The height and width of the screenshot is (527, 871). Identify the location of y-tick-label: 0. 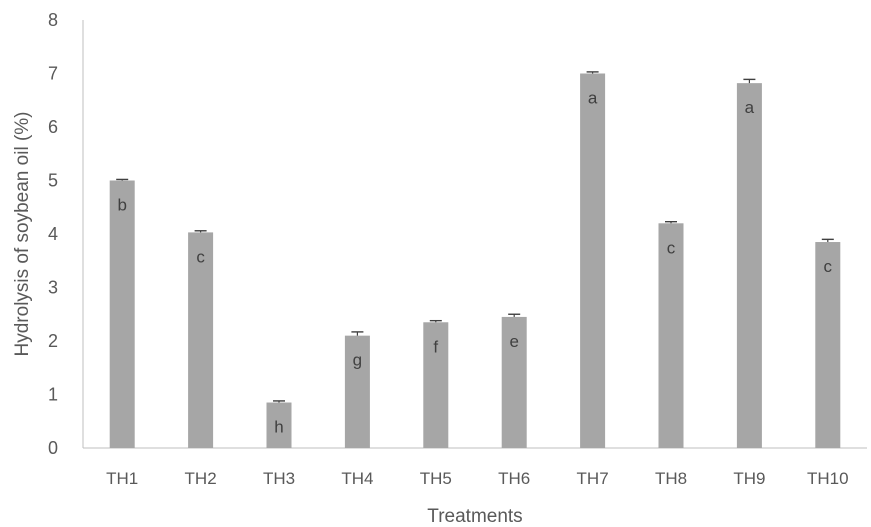
(53, 448).